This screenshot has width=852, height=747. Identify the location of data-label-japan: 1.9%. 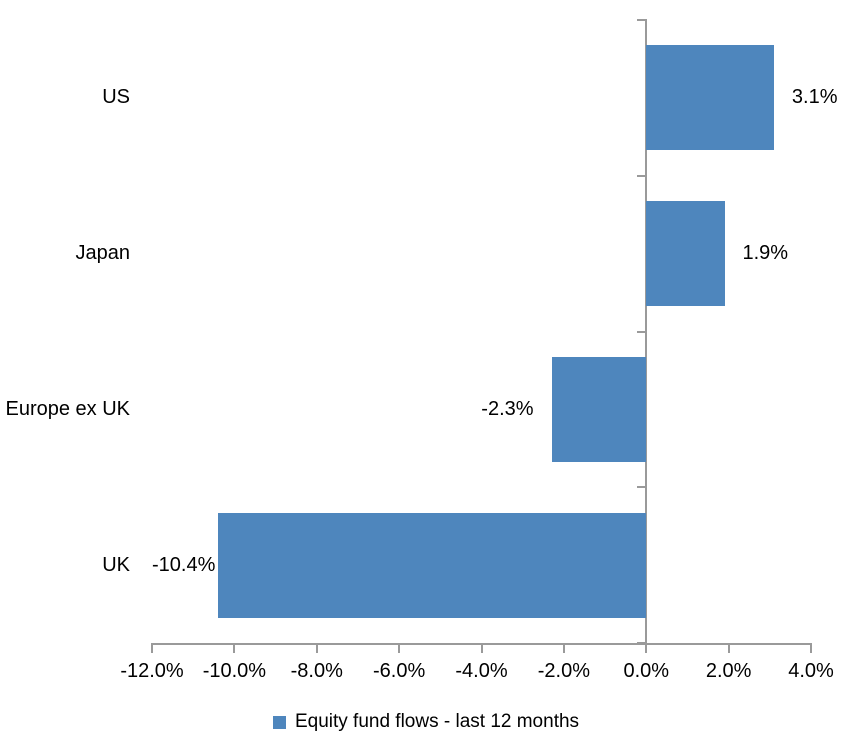
(765, 253).